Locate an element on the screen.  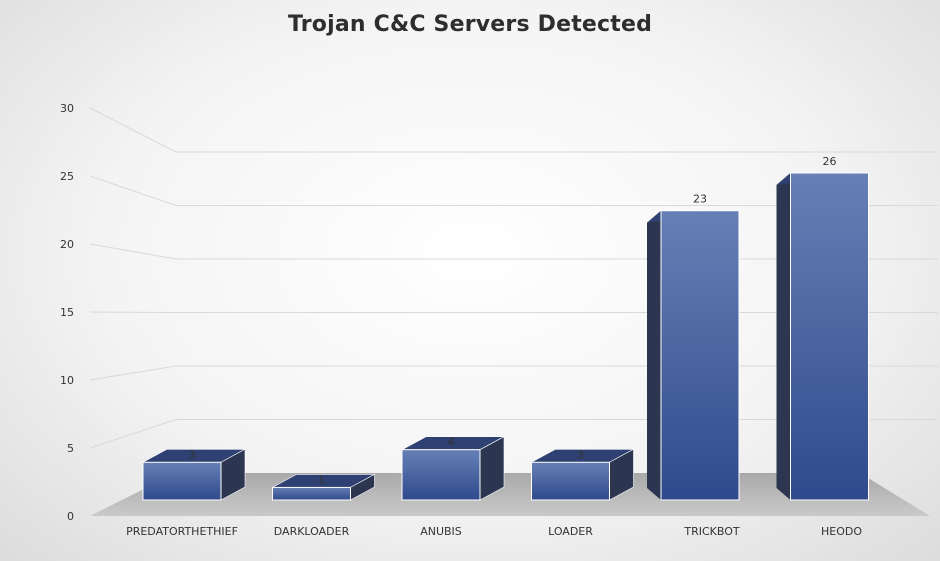
data-label: 4 is located at coordinates (451, 442).